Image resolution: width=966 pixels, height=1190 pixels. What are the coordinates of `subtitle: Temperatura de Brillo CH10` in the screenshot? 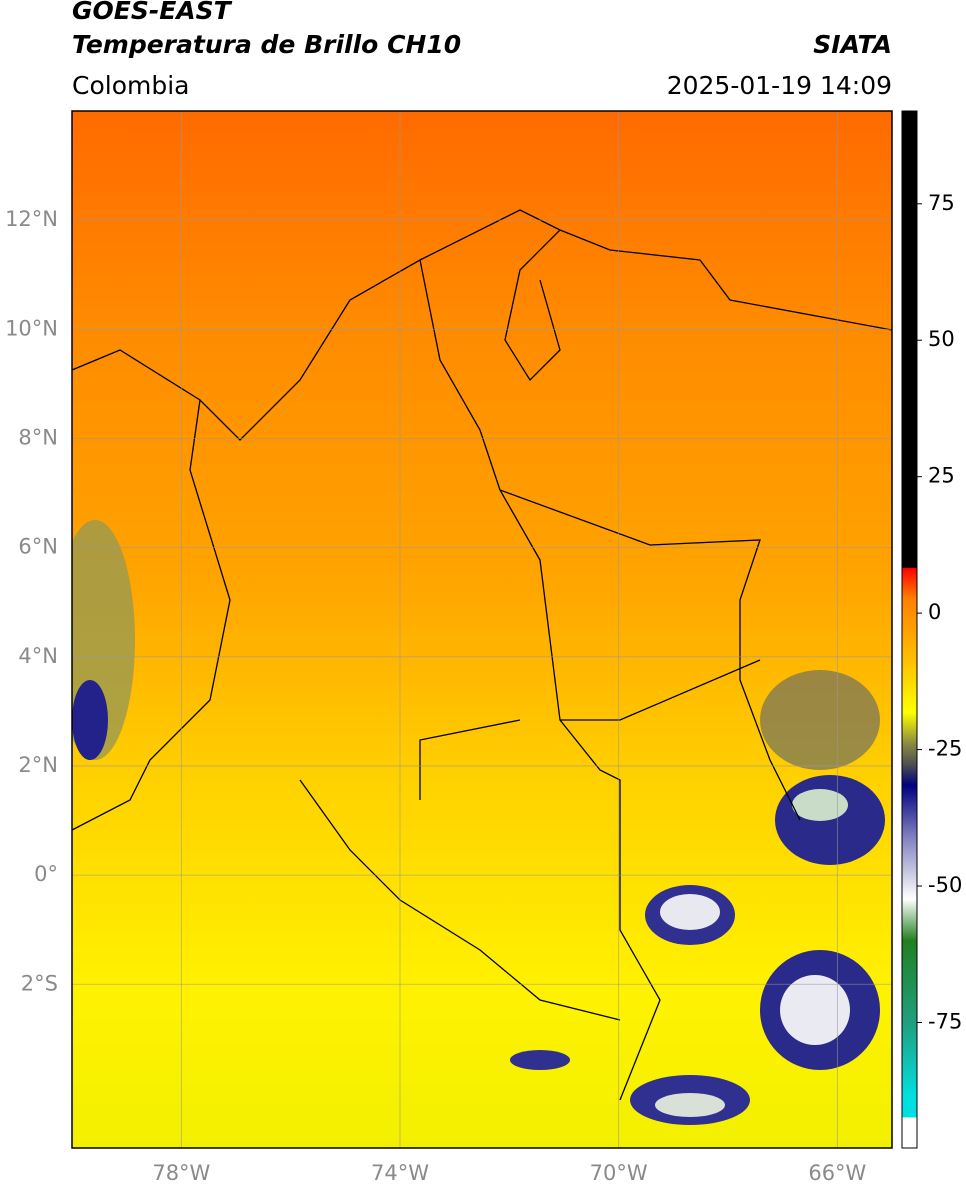 It's located at (266, 44).